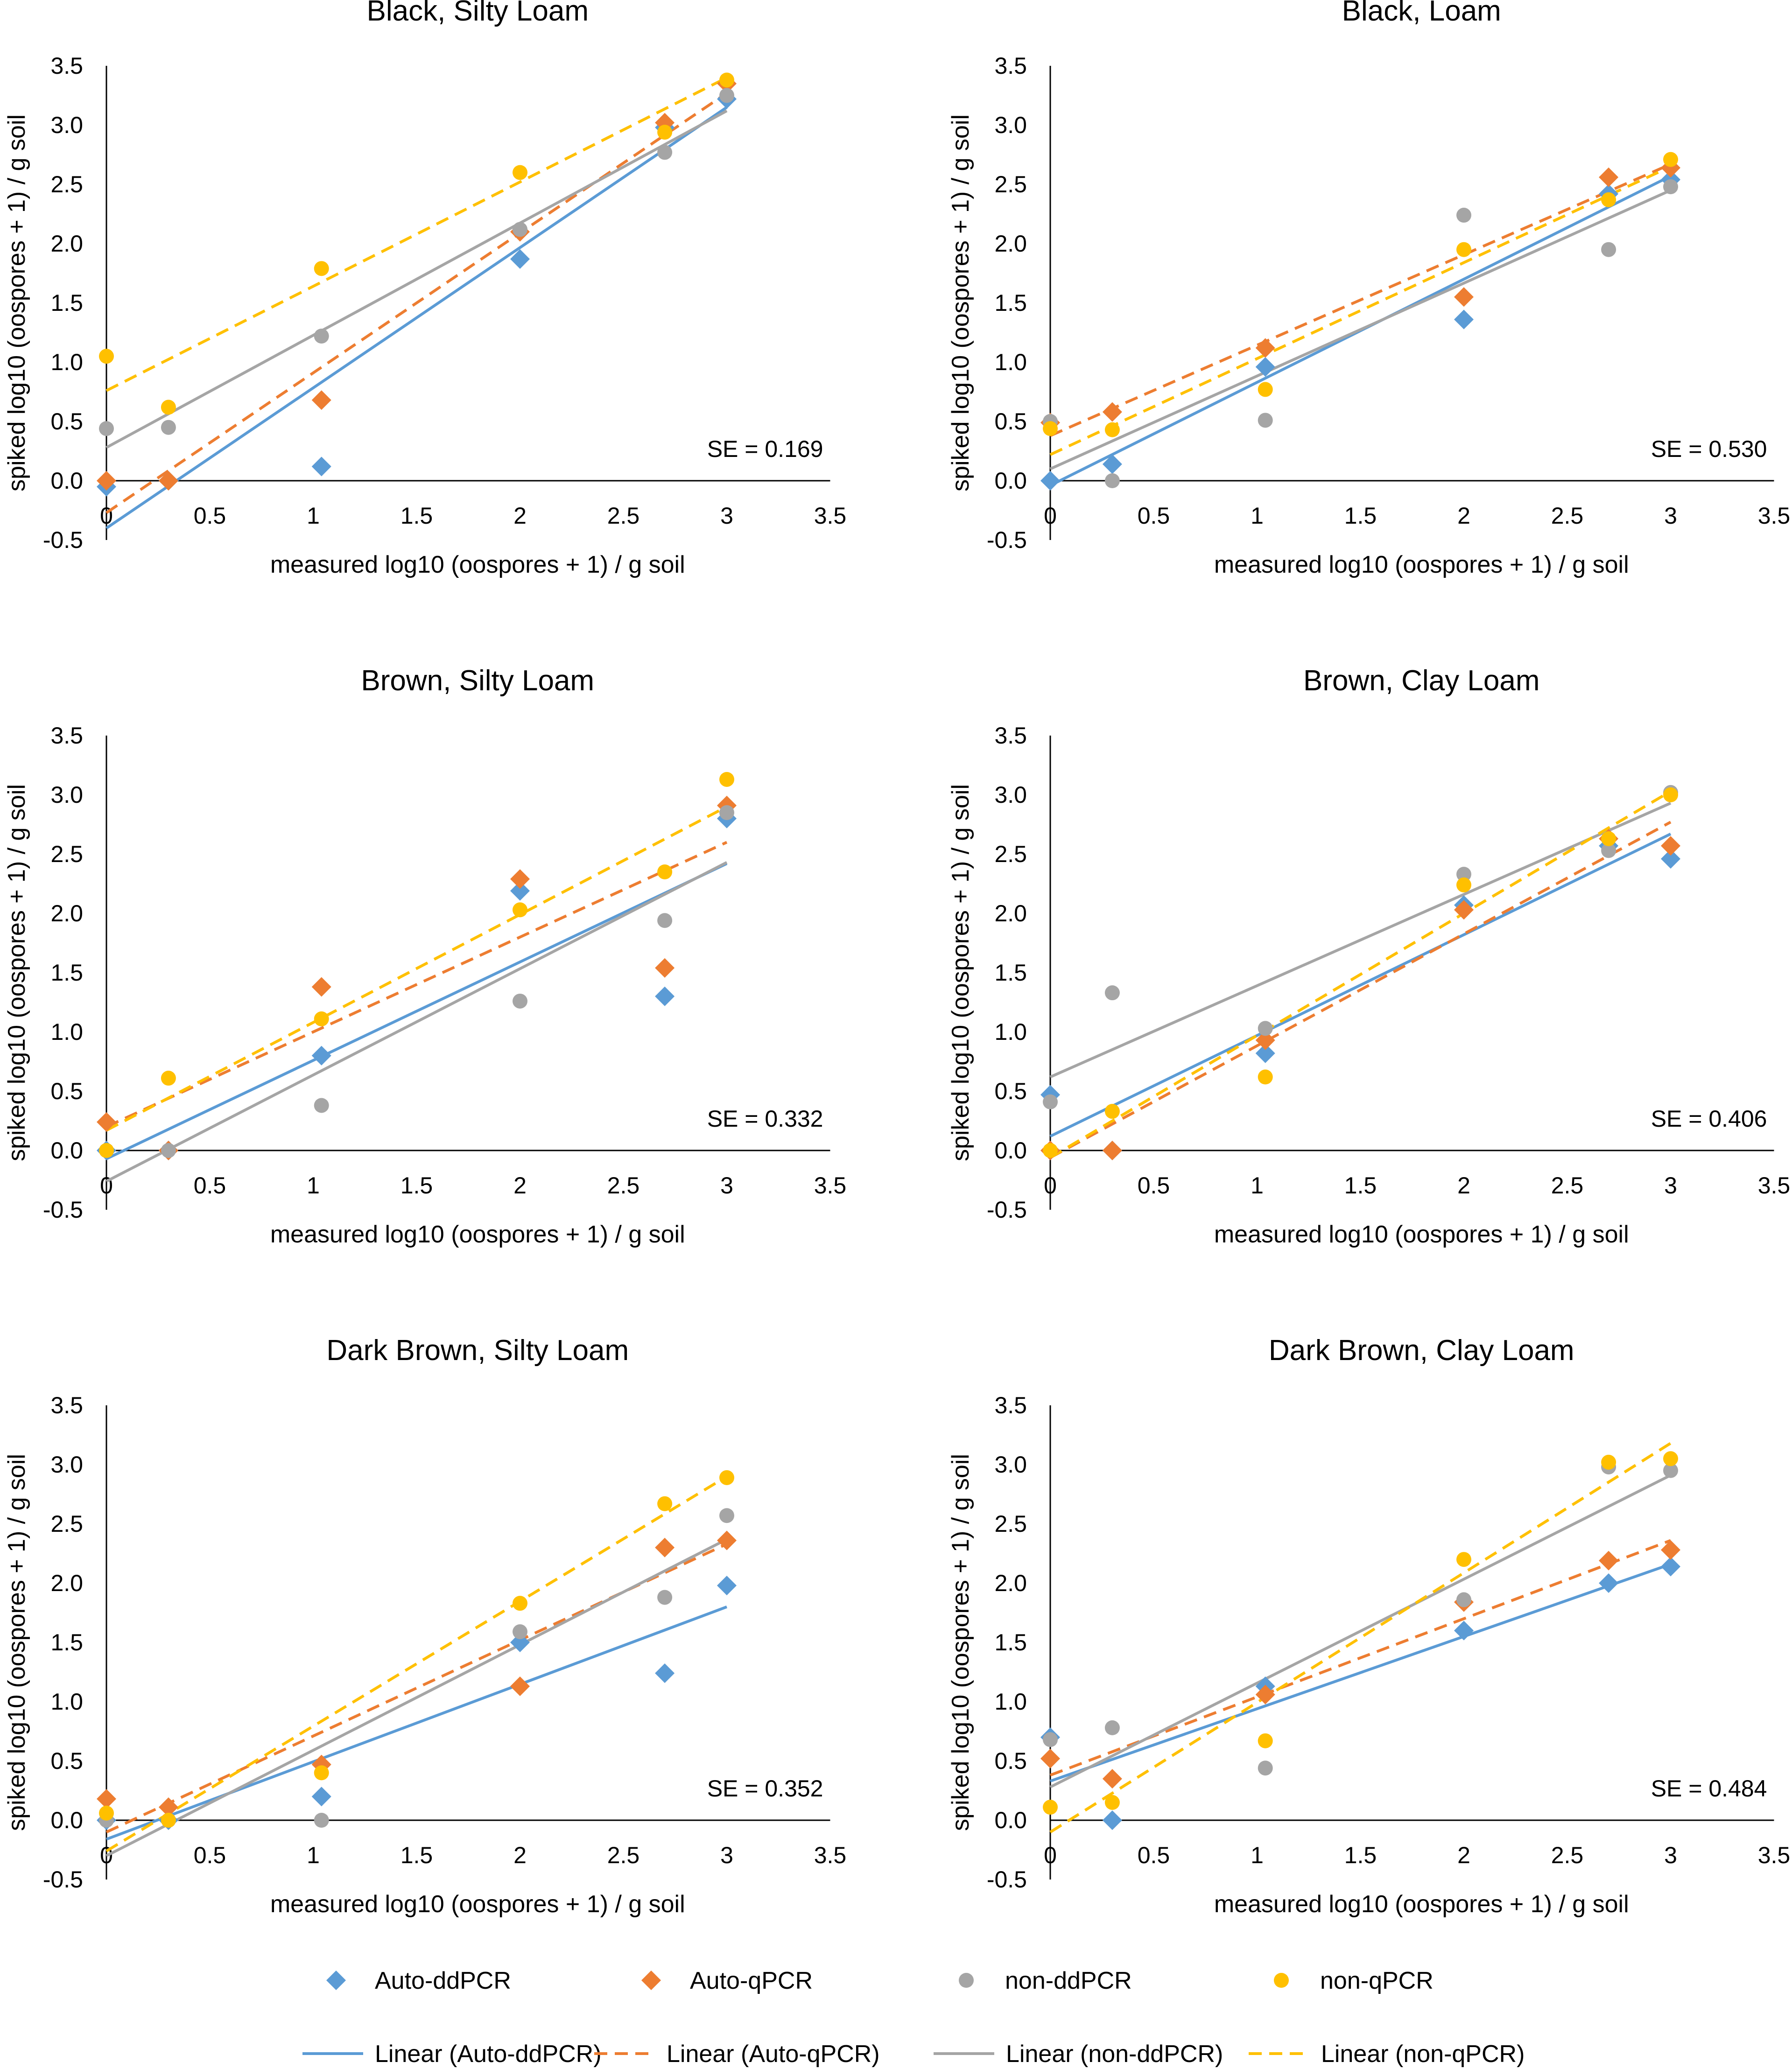 The image size is (1792, 2069). I want to click on legend-line-label-auto-ddpcr: Linear (Auto-ddPCR), so click(489, 2054).